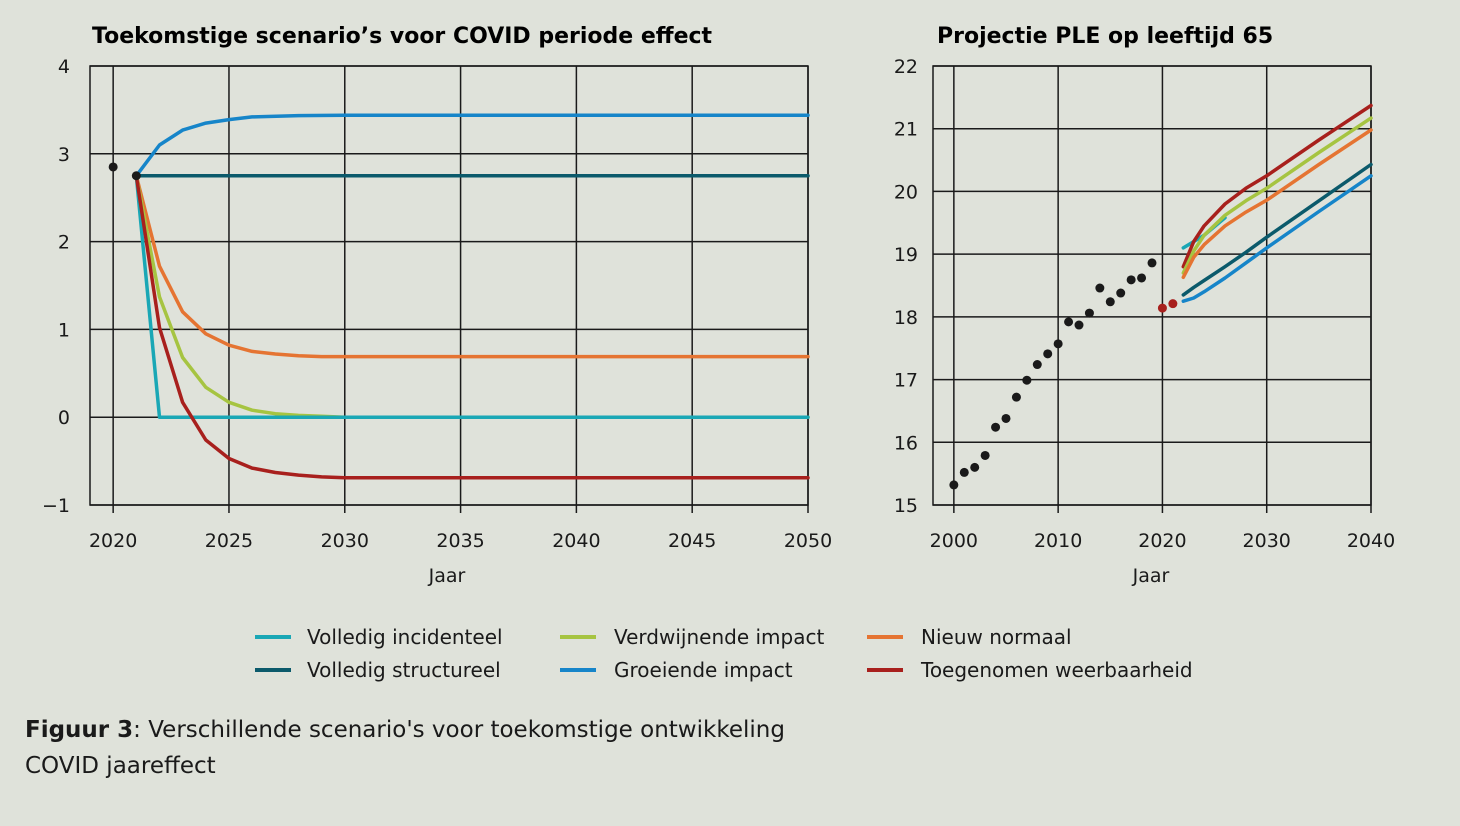  What do you see at coordinates (64, 155) in the screenshot?
I see `y-tick-label: 3` at bounding box center [64, 155].